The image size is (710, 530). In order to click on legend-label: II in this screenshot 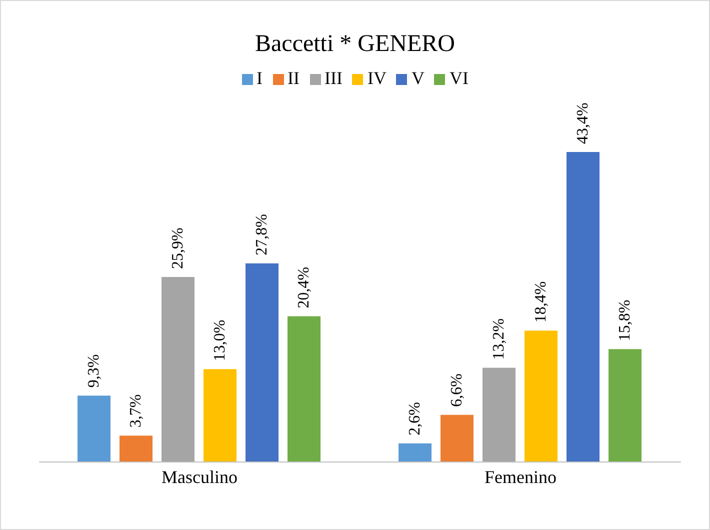, I will do `click(294, 78)`.